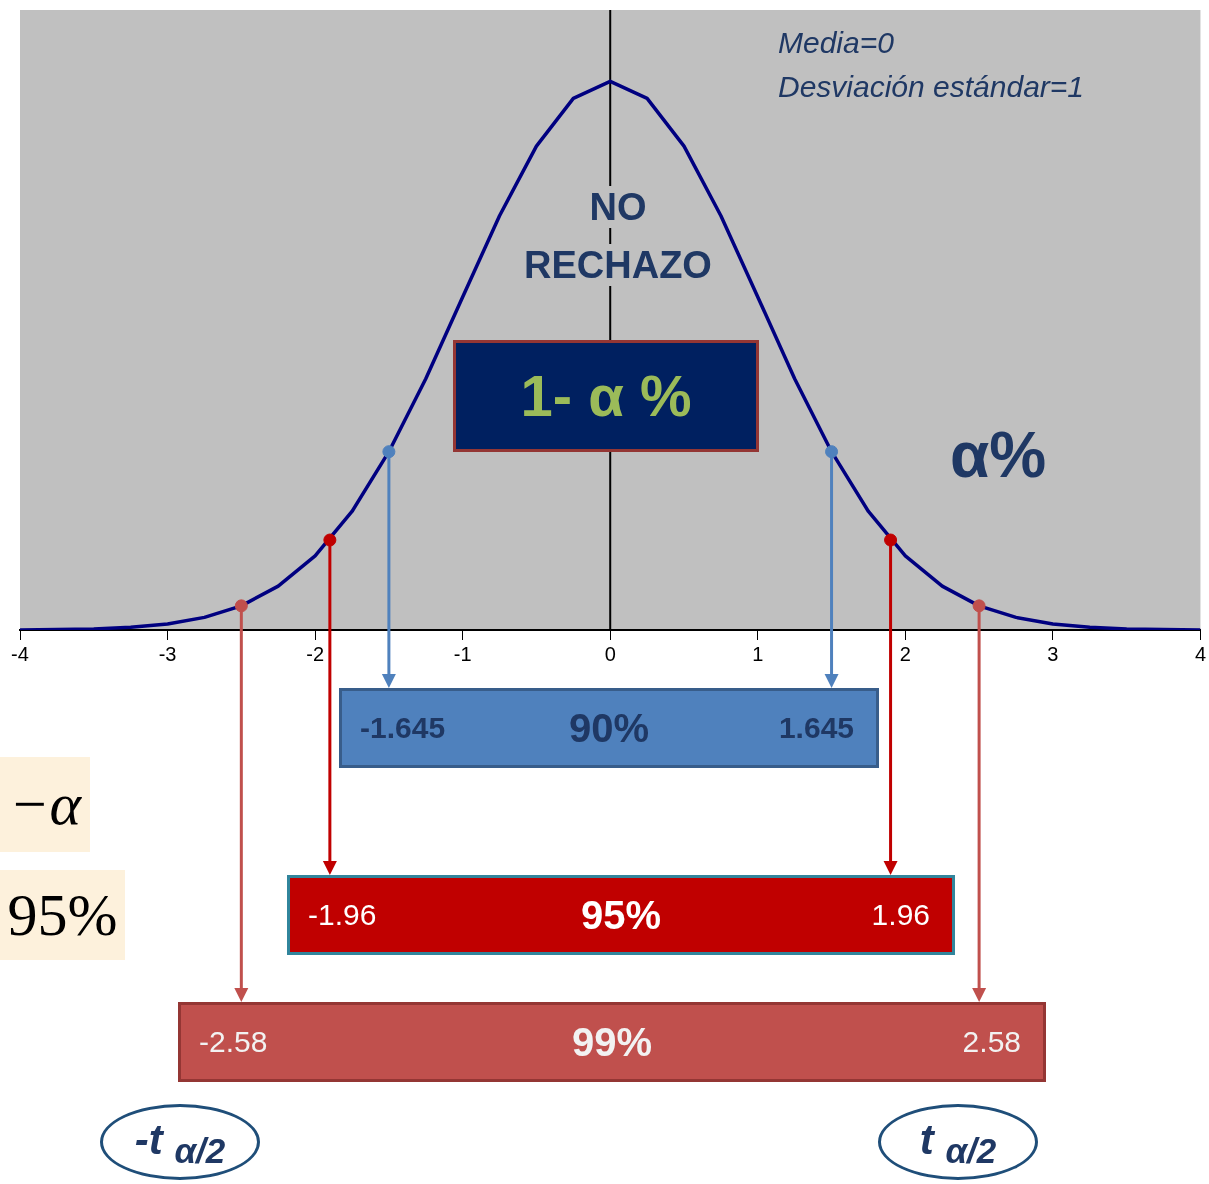 The height and width of the screenshot is (1184, 1209). I want to click on text: Media=0, so click(836, 43).